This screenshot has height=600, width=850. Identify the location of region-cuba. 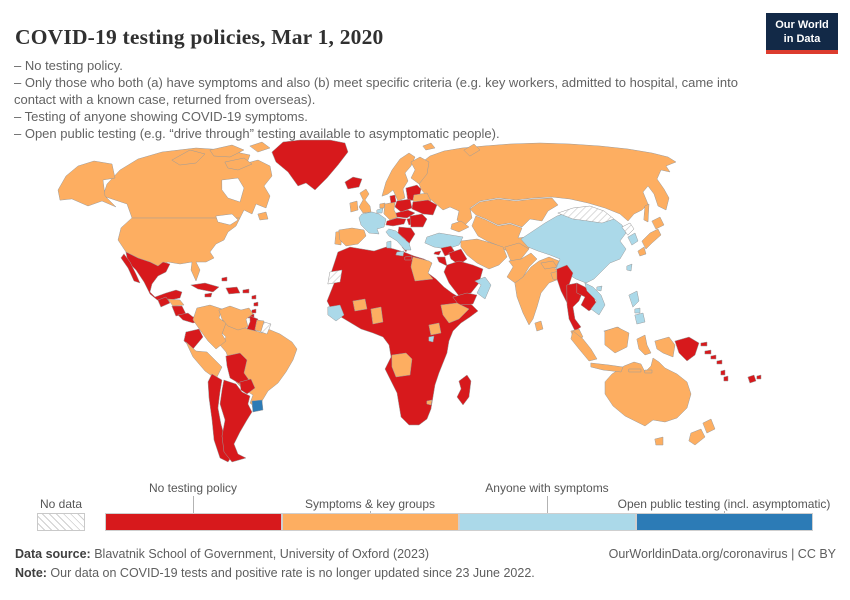
(205, 287).